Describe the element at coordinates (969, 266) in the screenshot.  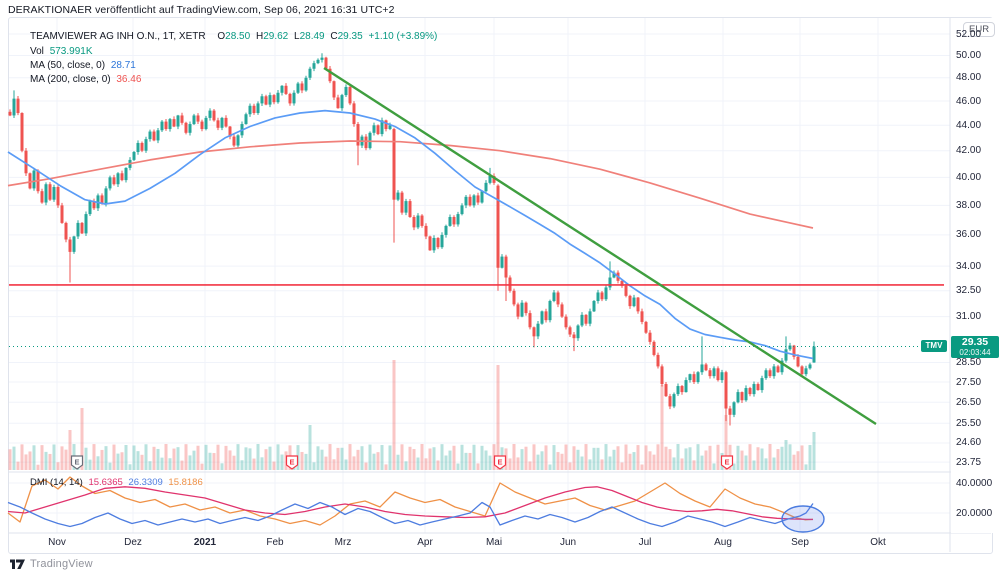
I see `price-tick-label: 34.00` at that location.